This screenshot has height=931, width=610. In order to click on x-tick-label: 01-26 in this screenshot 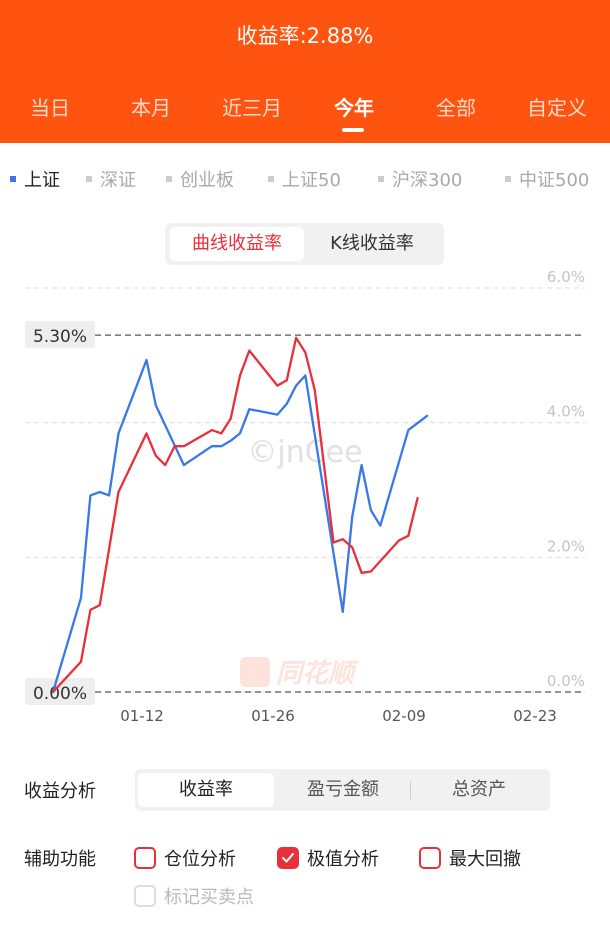, I will do `click(273, 716)`.